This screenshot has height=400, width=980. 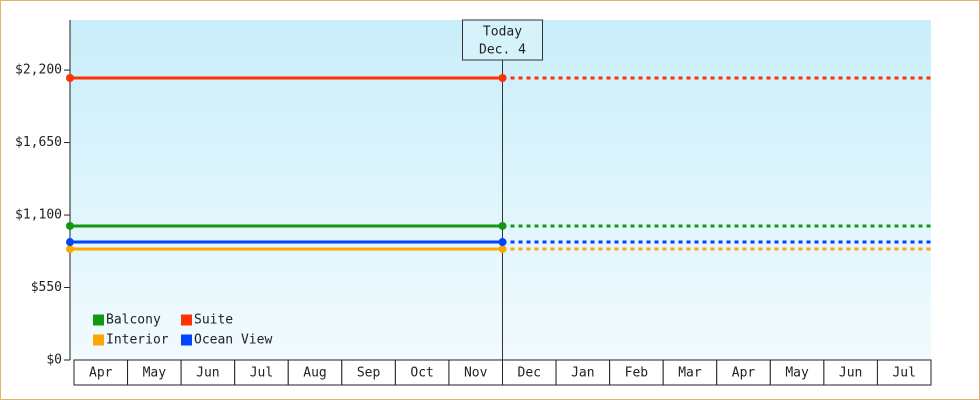 What do you see at coordinates (213, 320) in the screenshot?
I see `legend-label: Suite` at bounding box center [213, 320].